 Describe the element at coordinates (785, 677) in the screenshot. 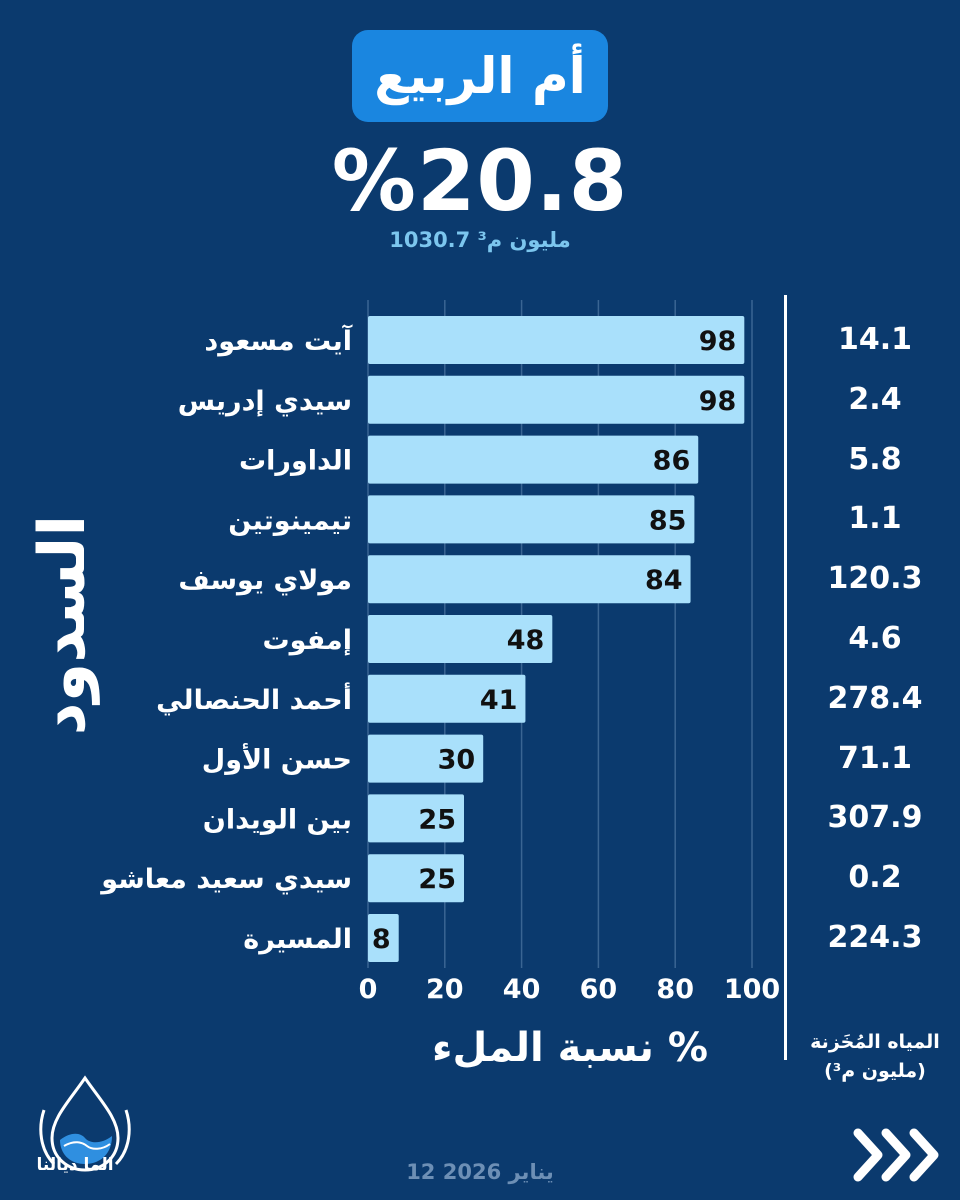

I see `column-divider` at that location.